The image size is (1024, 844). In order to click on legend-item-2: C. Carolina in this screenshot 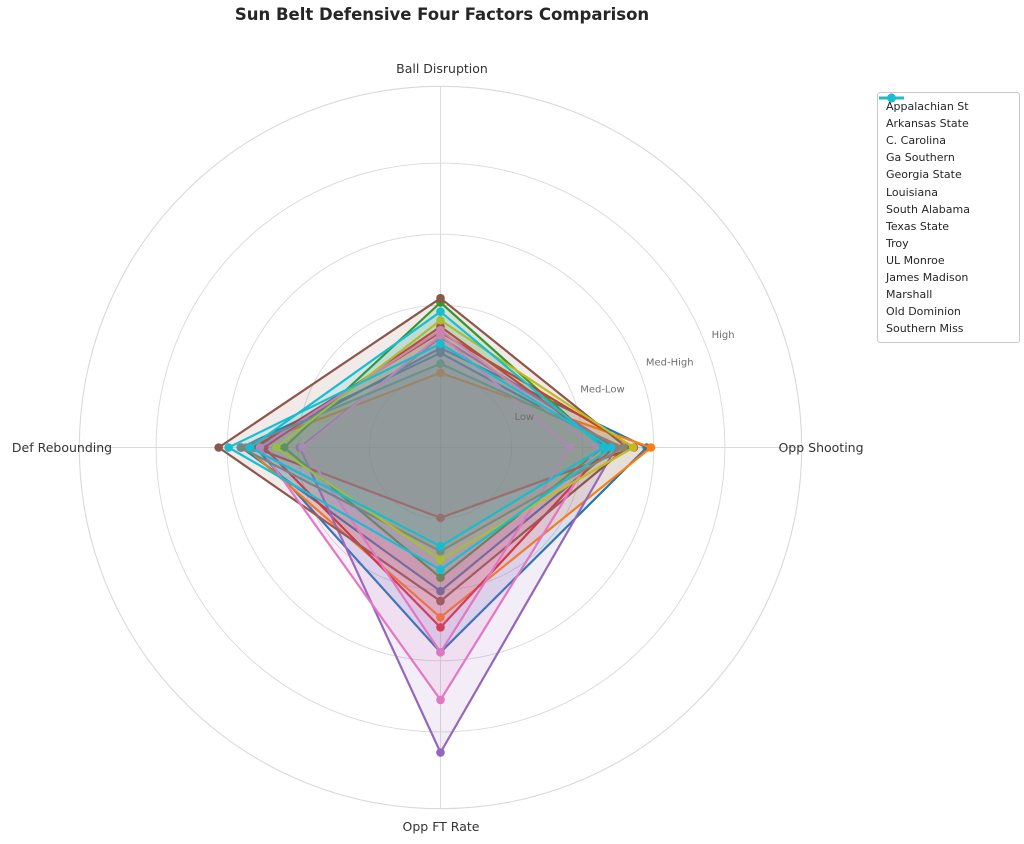, I will do `click(945, 121)`.